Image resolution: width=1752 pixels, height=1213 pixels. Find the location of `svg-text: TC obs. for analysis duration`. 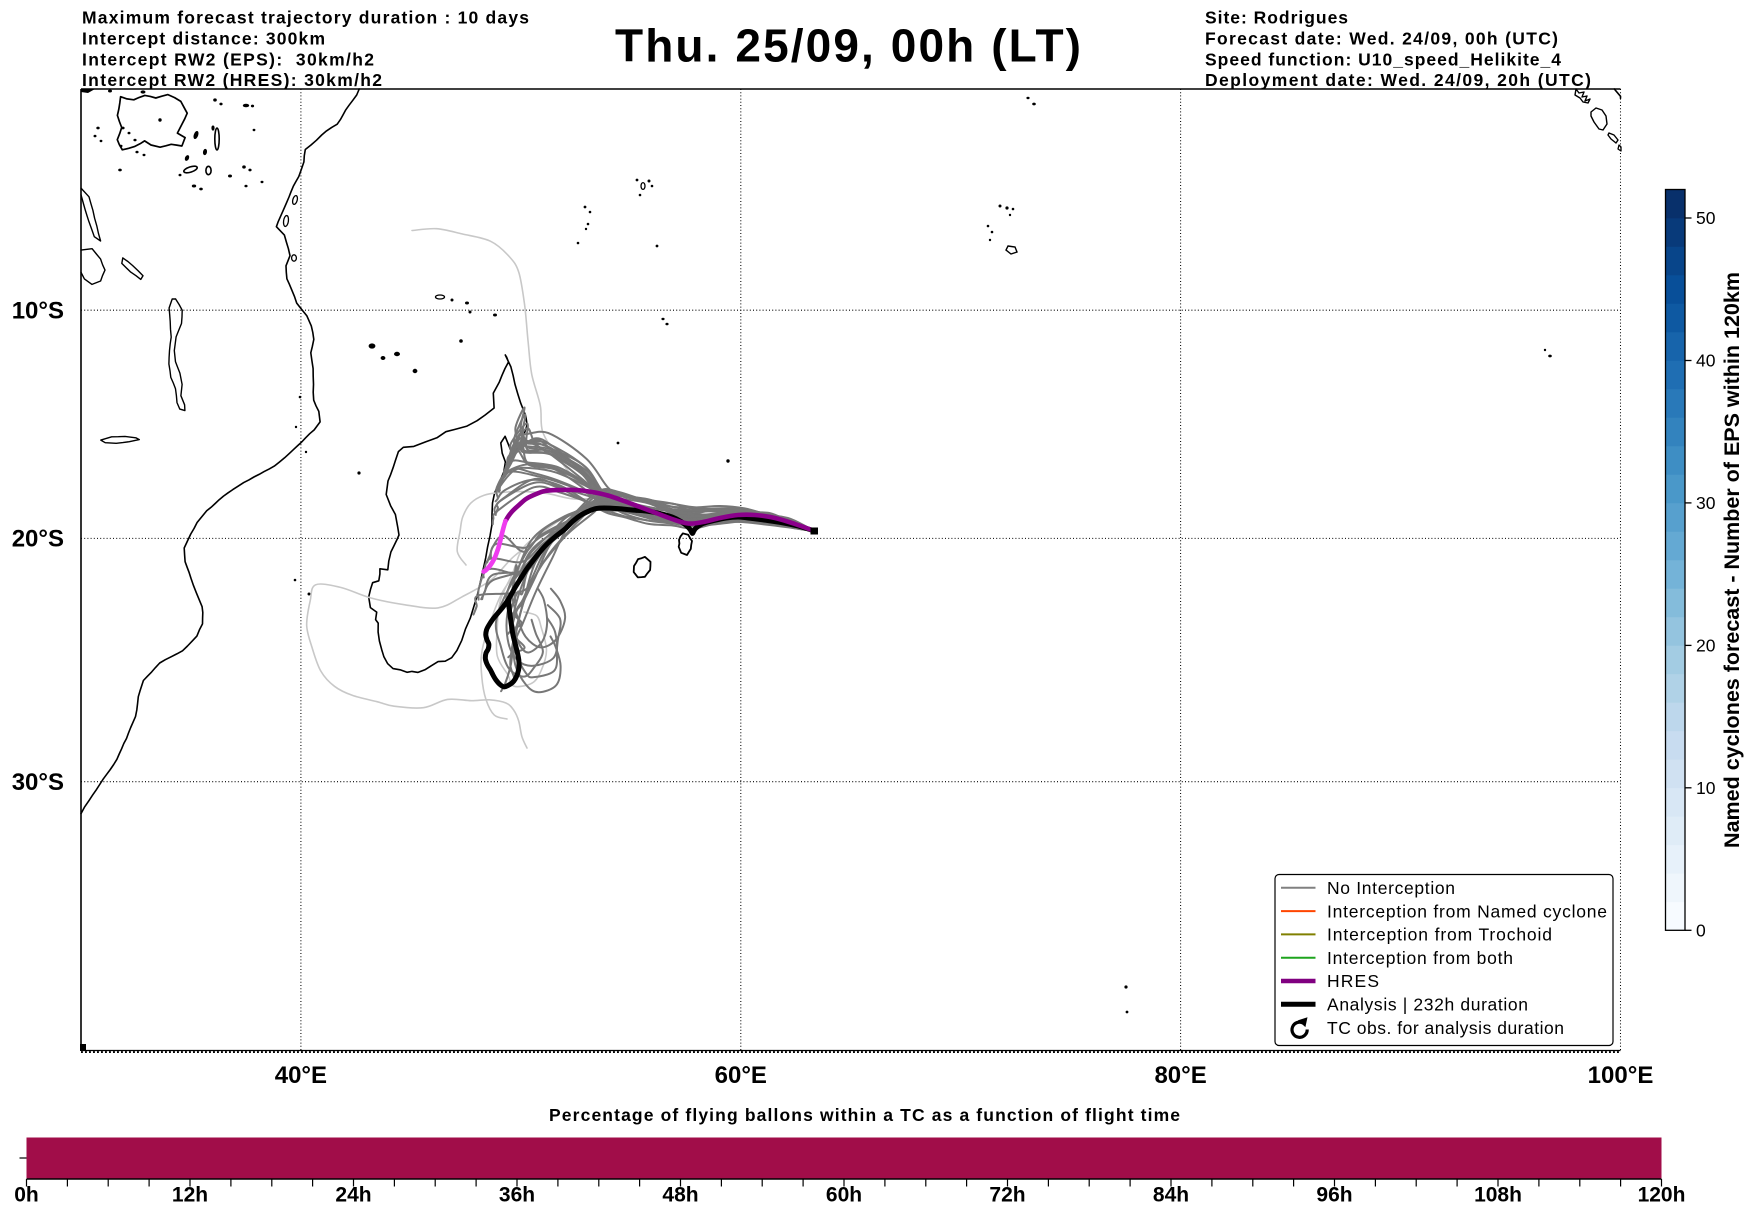

svg-text: TC obs. for analysis duration is located at coordinates (1445, 1028).